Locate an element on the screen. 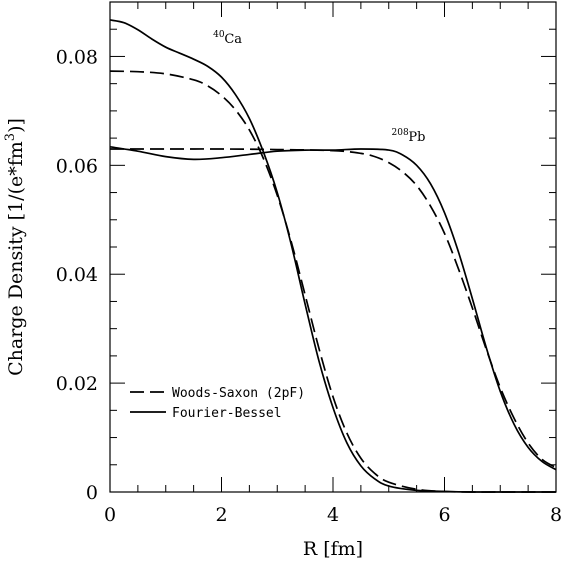 Image resolution: width=564 pixels, height=563 pixels. y-tick-labels: 0 0.02 0.04 0.06 0.08 is located at coordinates (77, 275).